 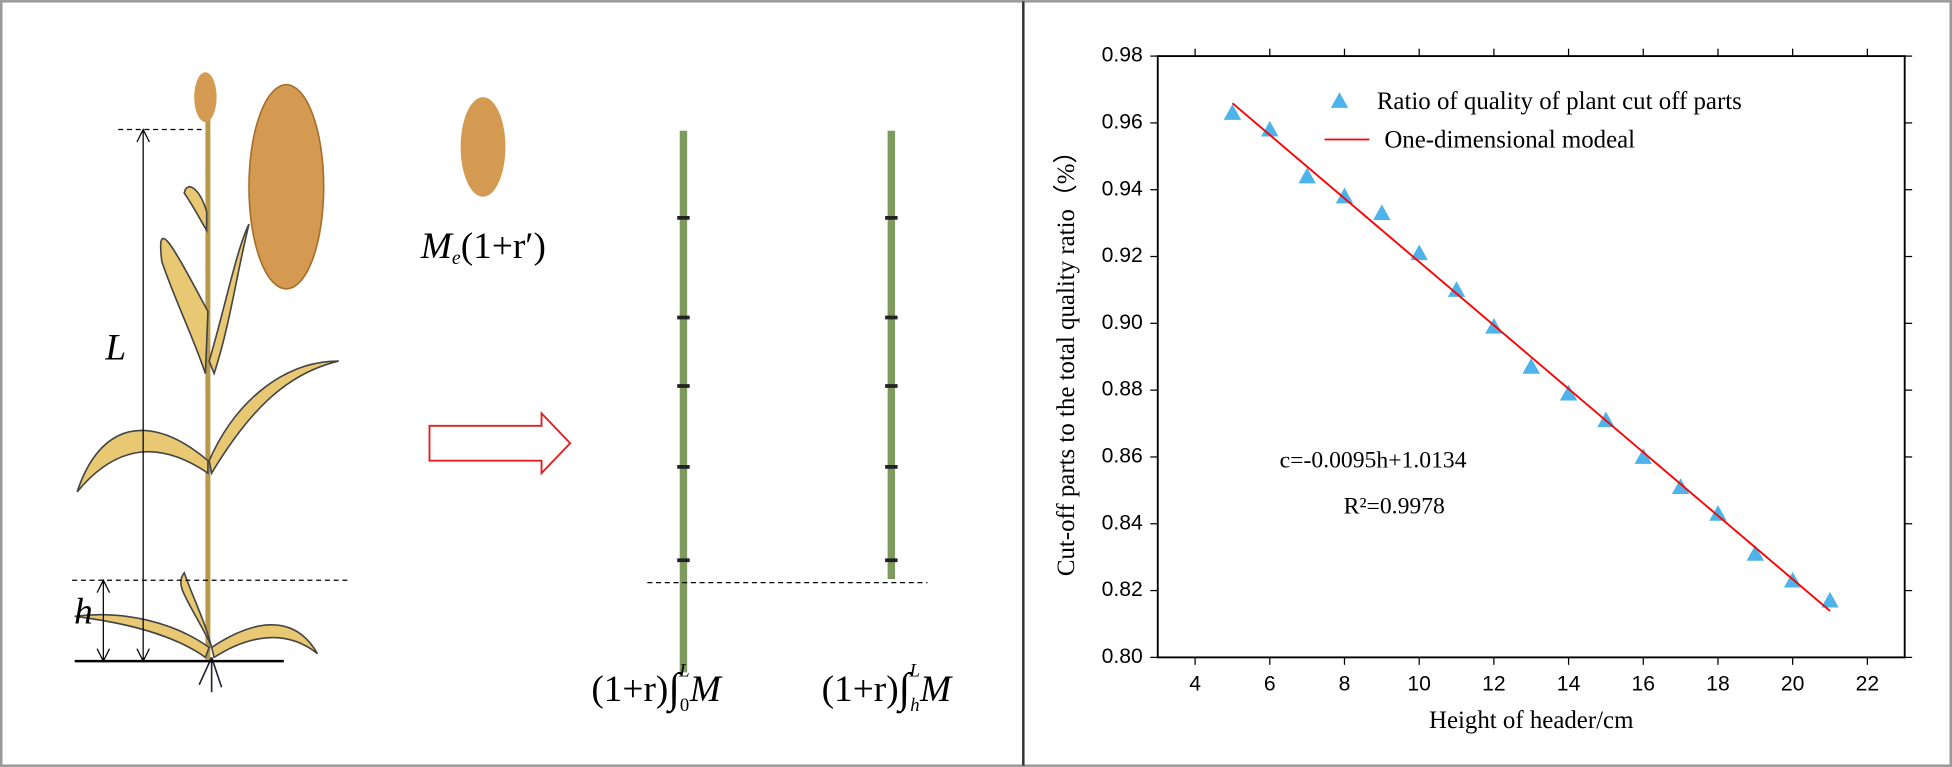 I want to click on x-tick-label: 10, so click(x=1419, y=683).